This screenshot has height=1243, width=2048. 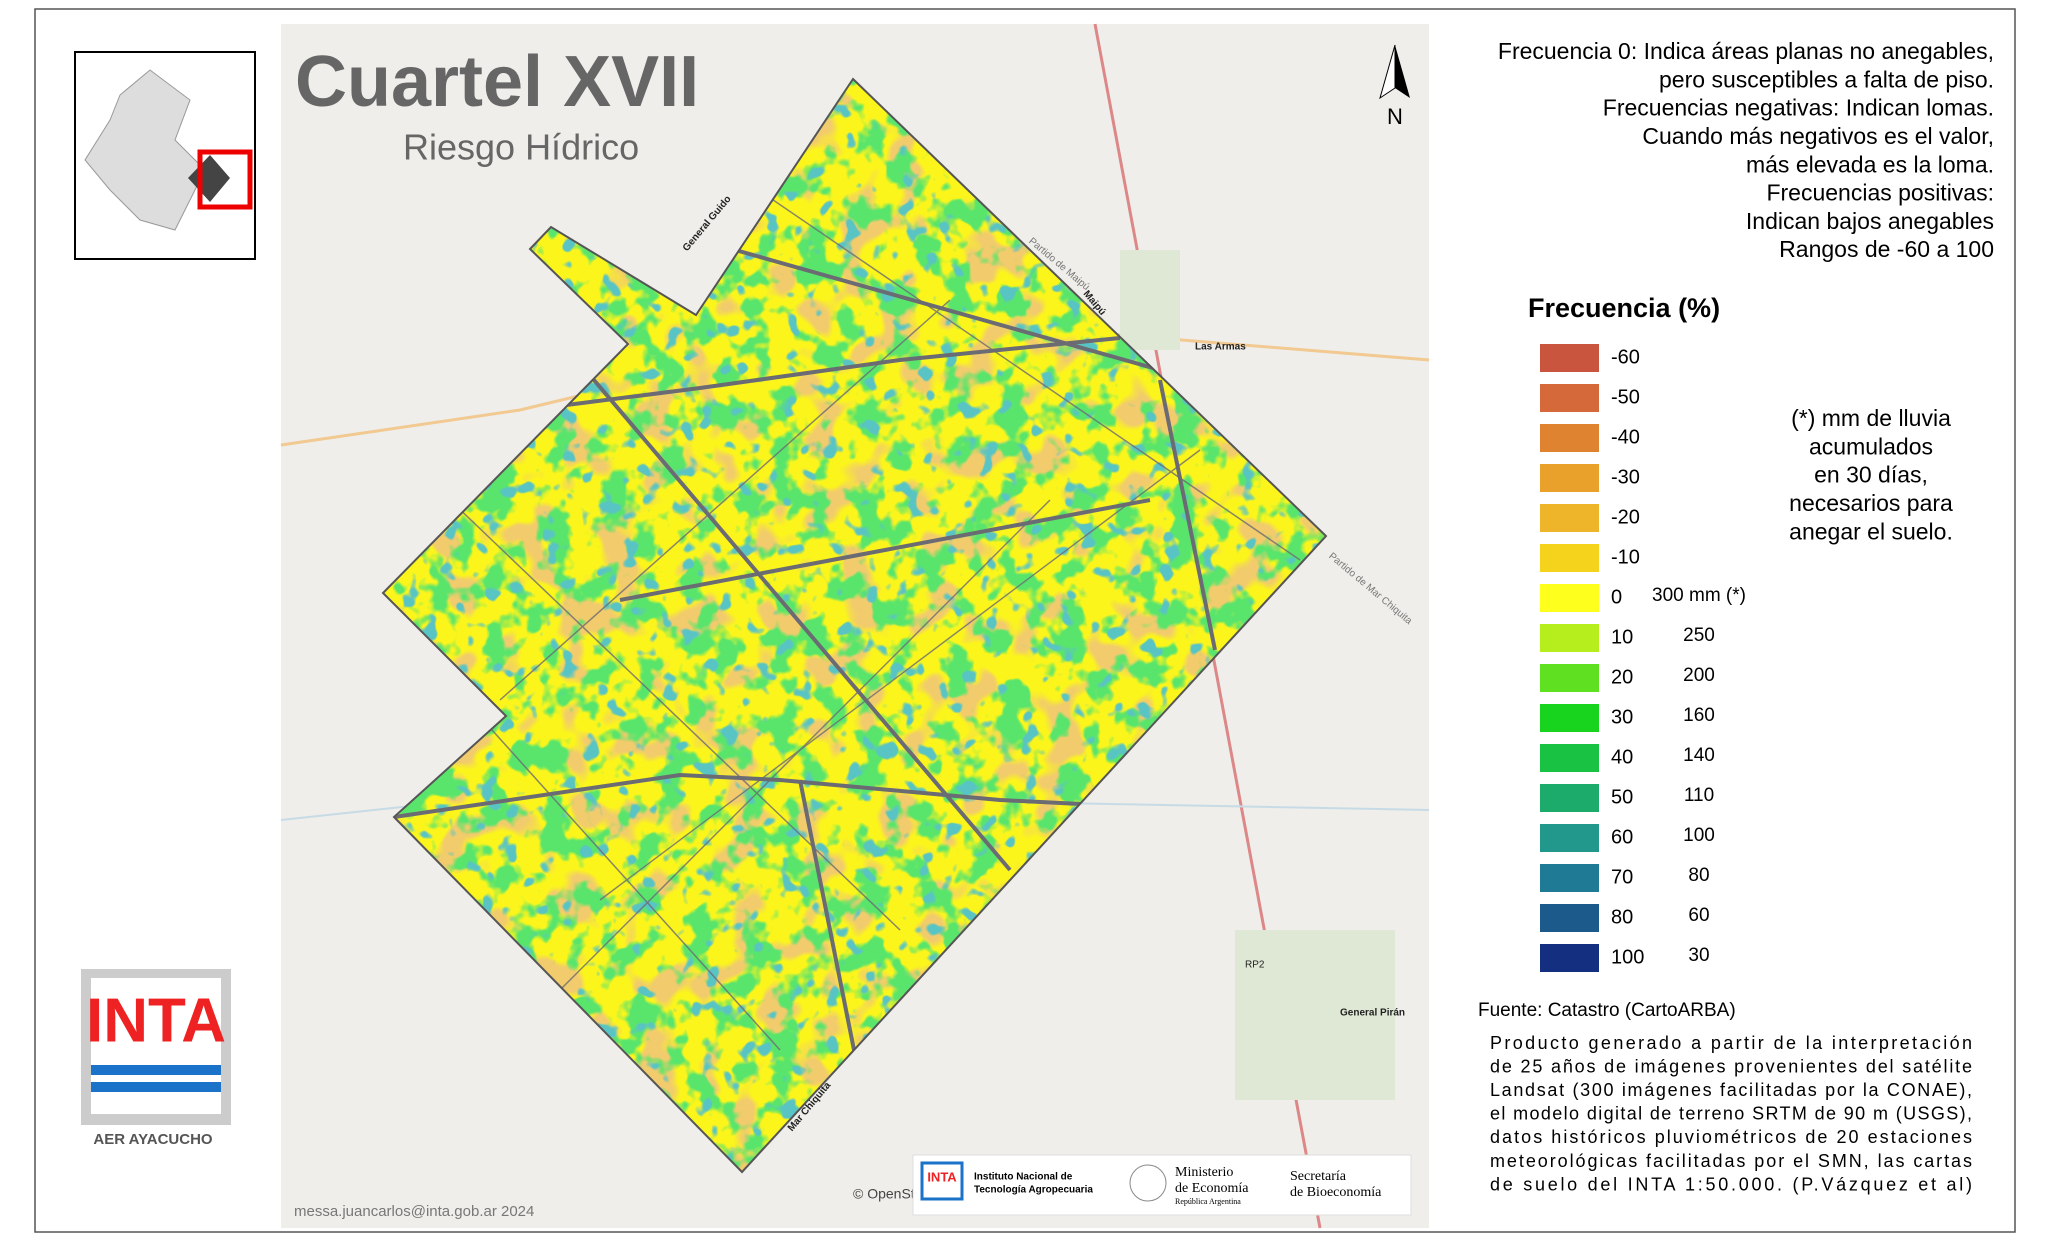 I want to click on legend-value: -30, so click(x=1625, y=477).